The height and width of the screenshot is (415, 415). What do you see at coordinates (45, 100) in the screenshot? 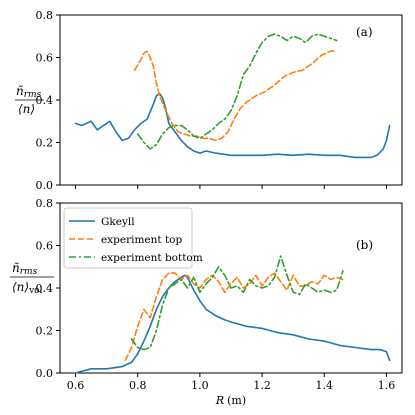
I see `panel-a-y-tick-label: 0.4` at bounding box center [45, 100].